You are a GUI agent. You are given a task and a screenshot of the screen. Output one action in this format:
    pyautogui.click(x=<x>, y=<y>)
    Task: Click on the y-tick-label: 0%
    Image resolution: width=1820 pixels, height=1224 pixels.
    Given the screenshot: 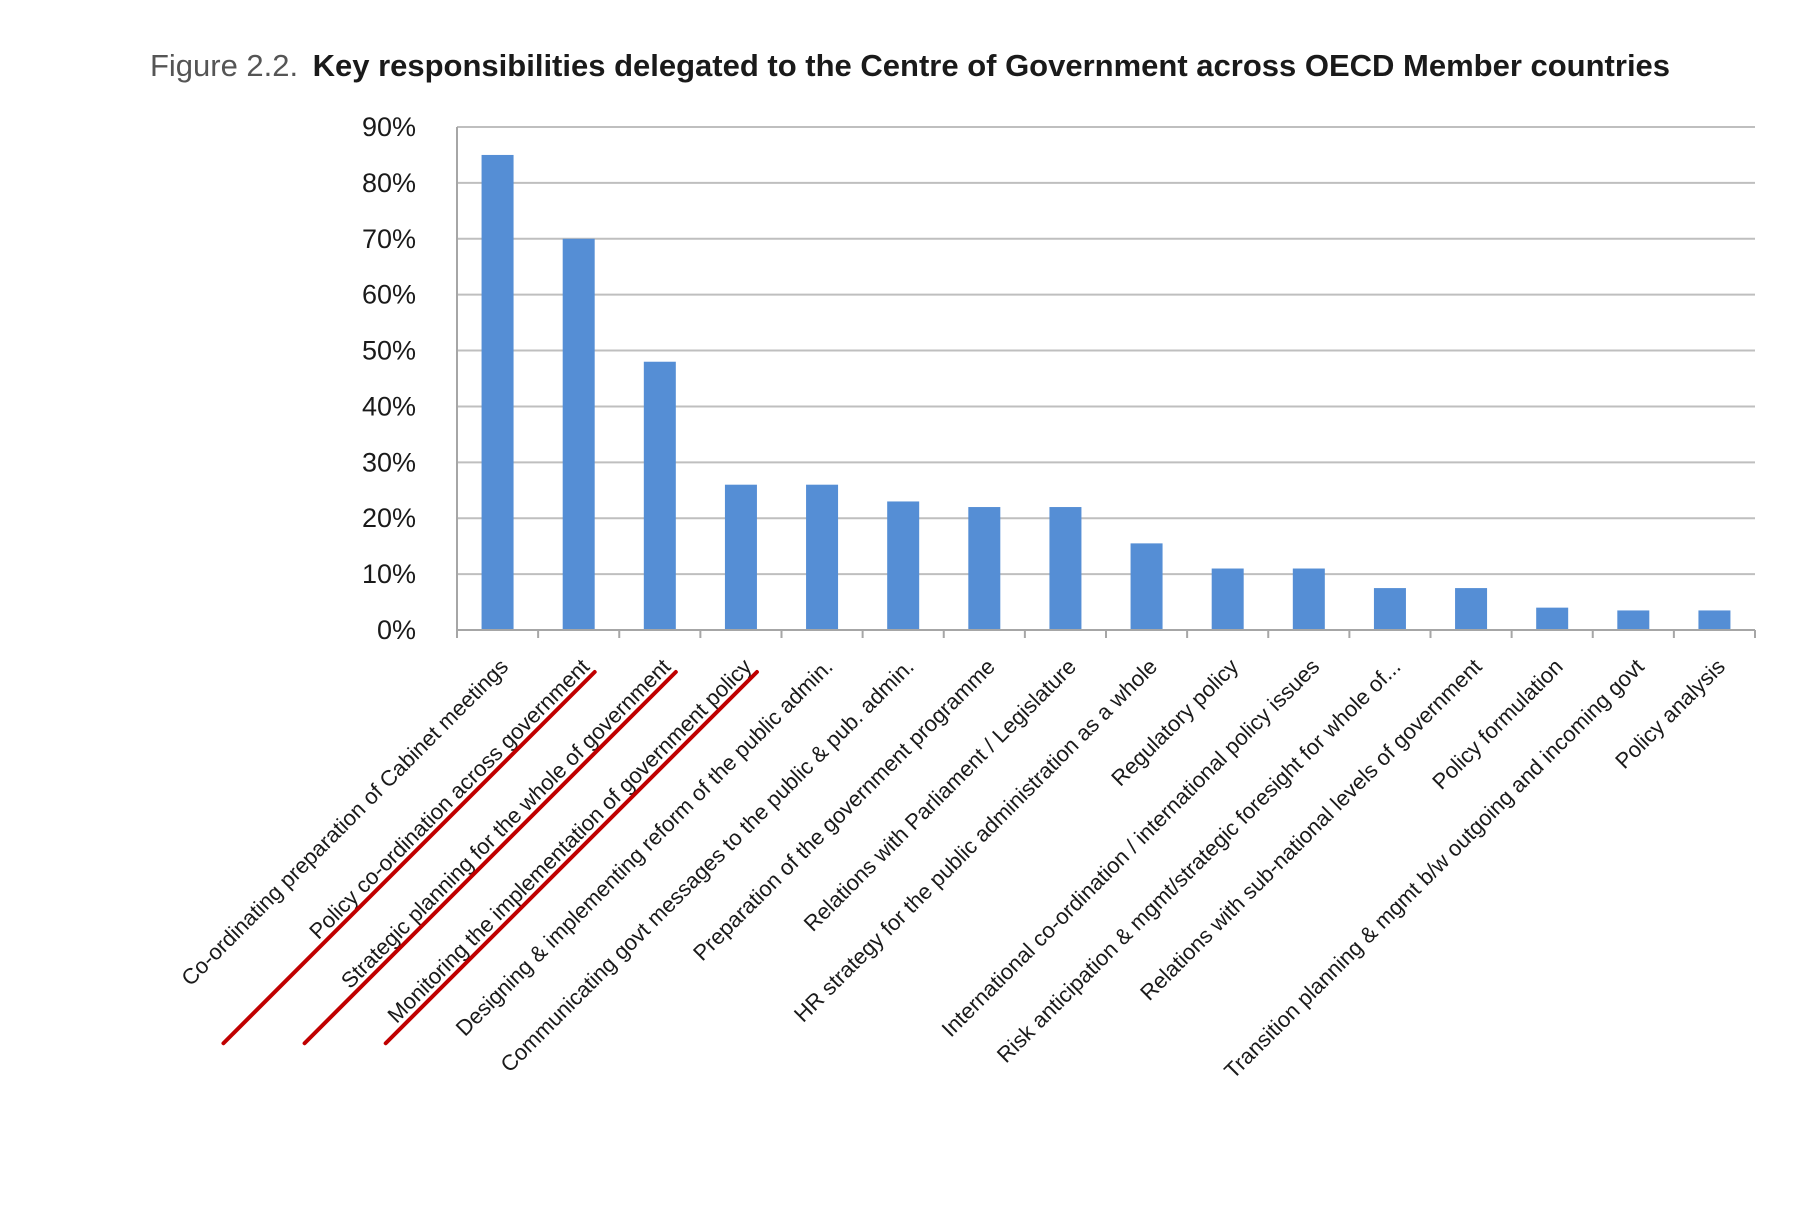 What is the action you would take?
    pyautogui.click(x=396, y=630)
    